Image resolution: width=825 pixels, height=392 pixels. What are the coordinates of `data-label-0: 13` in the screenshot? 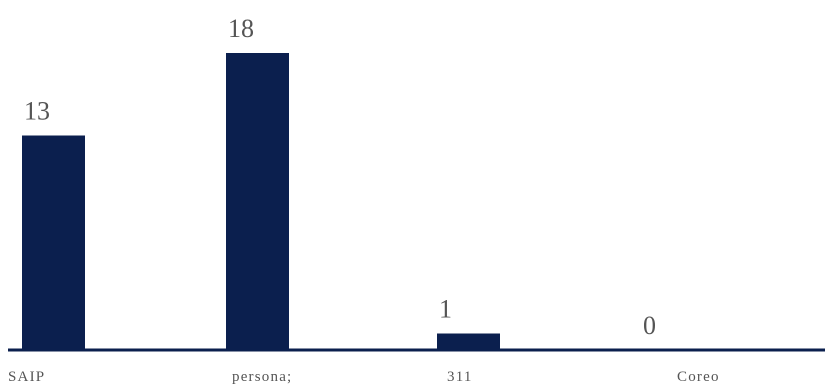 It's located at (37, 111).